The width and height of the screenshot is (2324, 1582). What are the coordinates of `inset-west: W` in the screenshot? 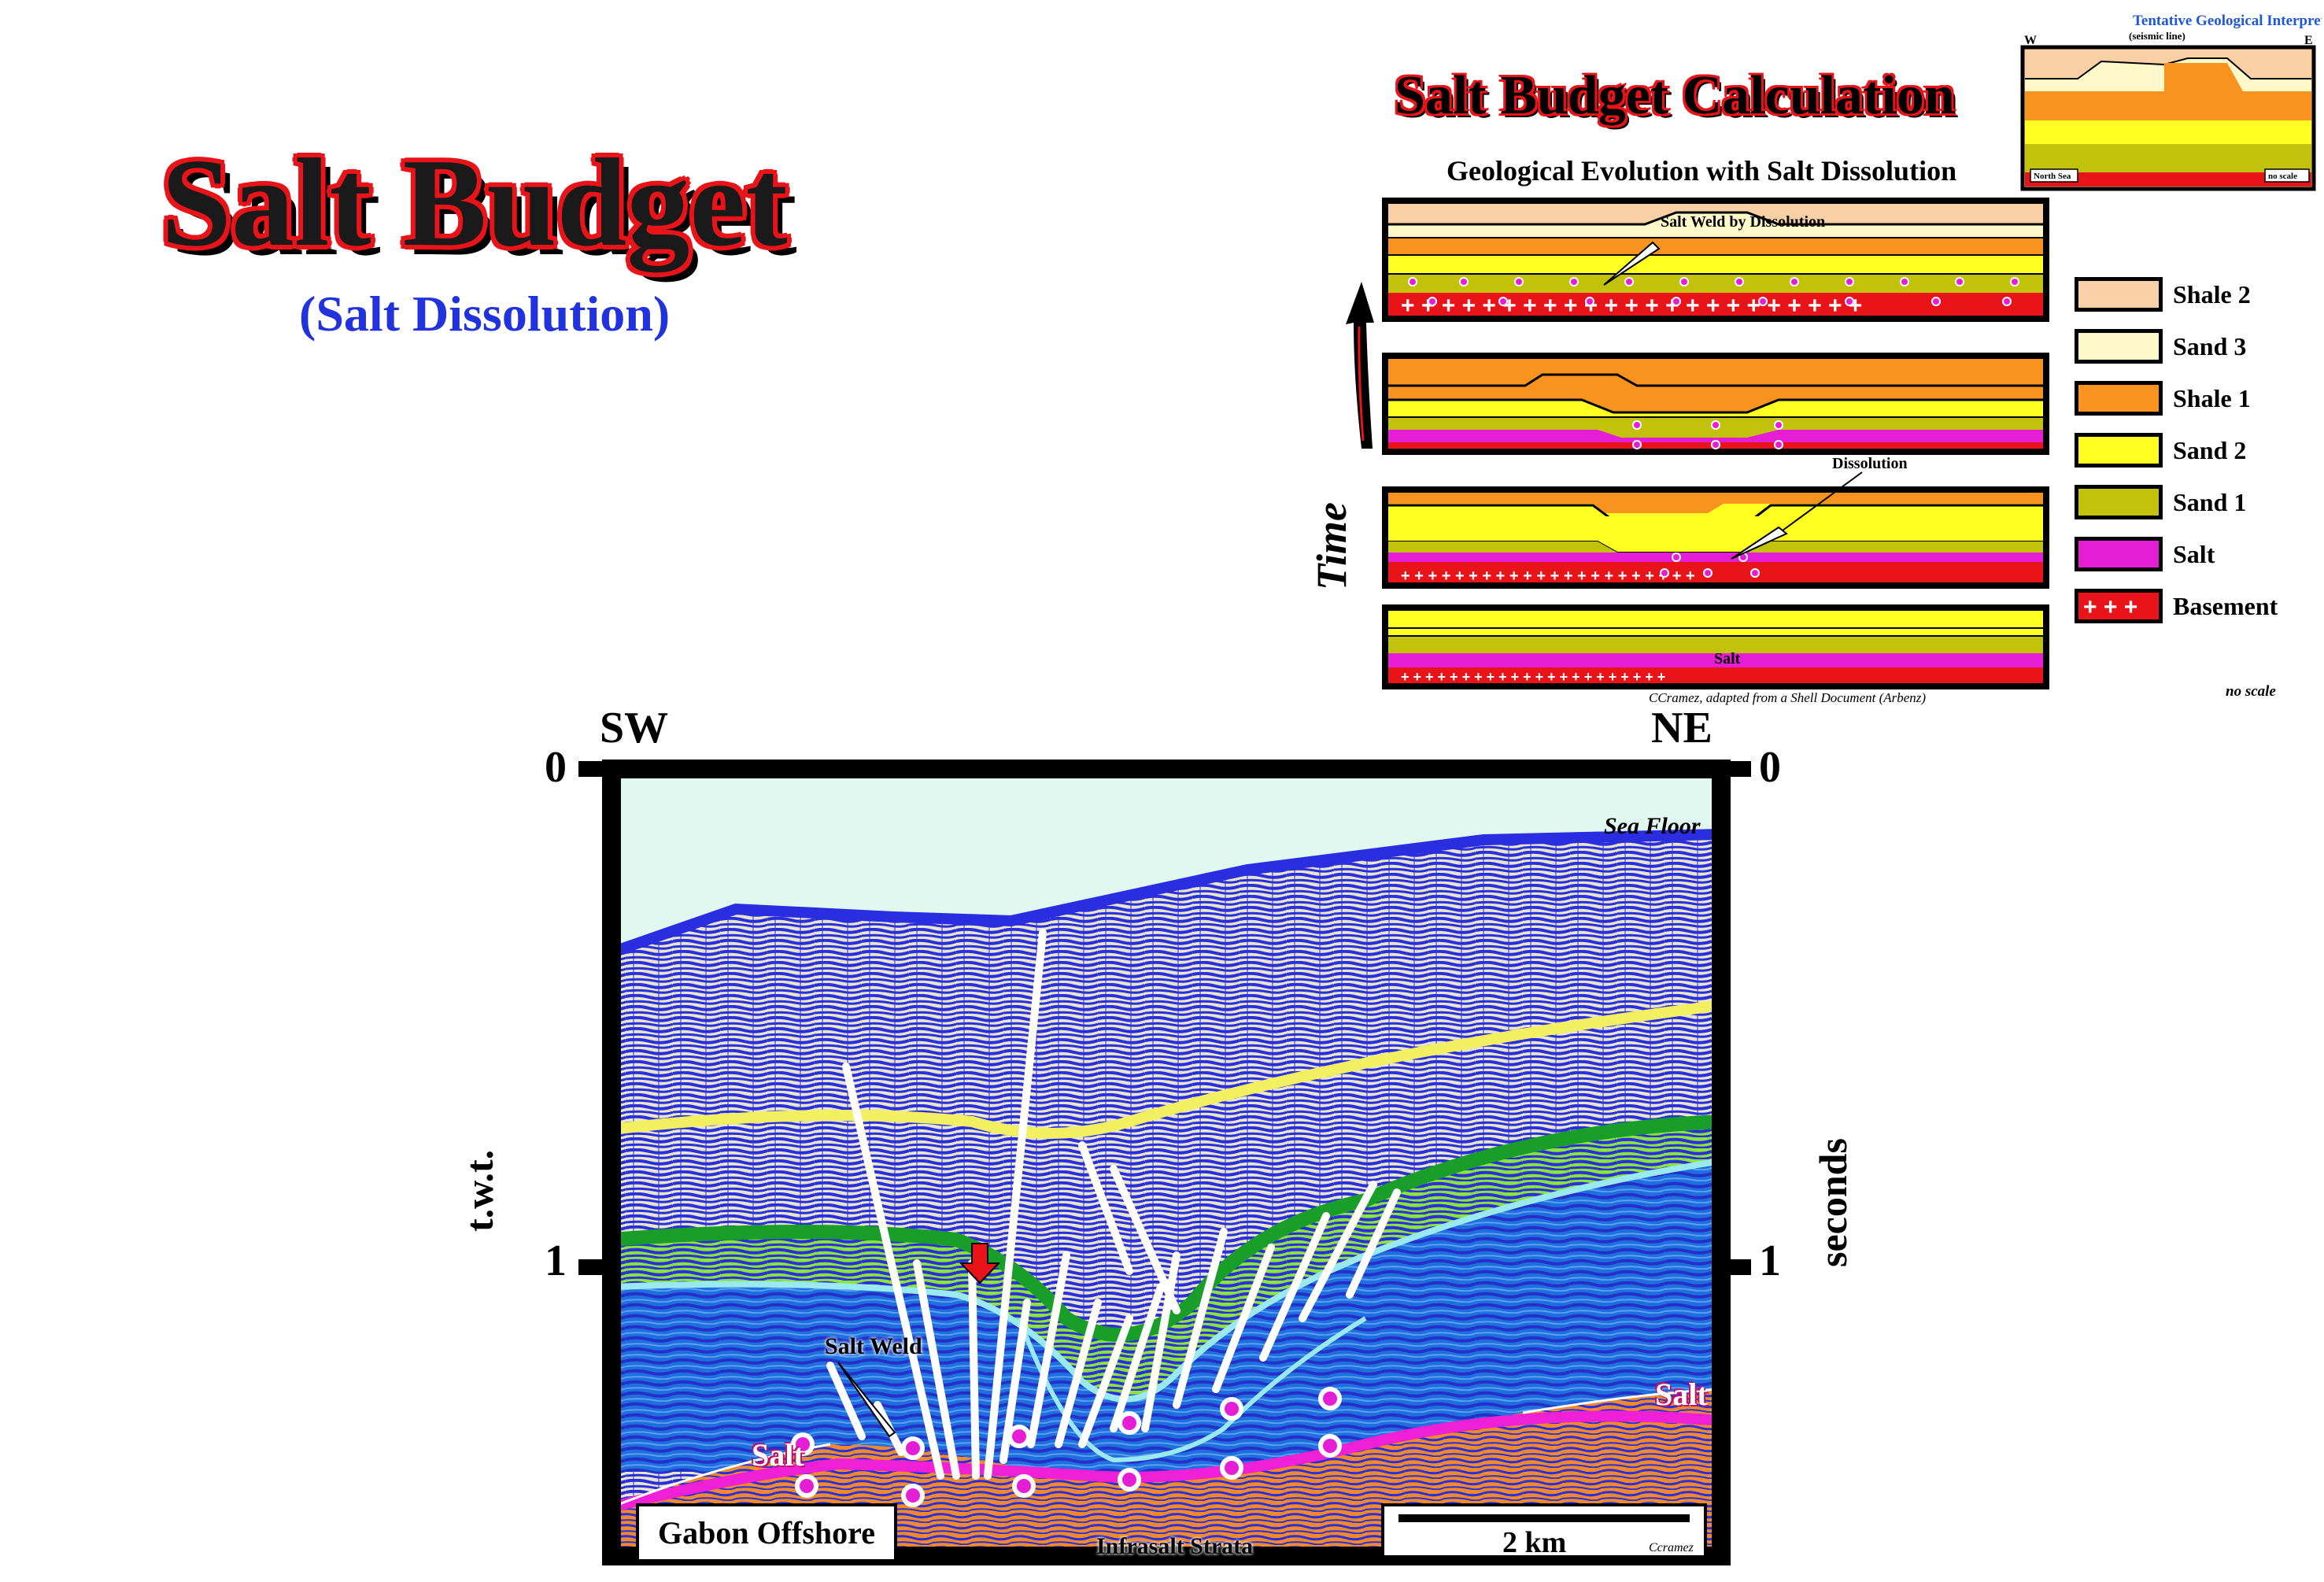 It's located at (2030, 40).